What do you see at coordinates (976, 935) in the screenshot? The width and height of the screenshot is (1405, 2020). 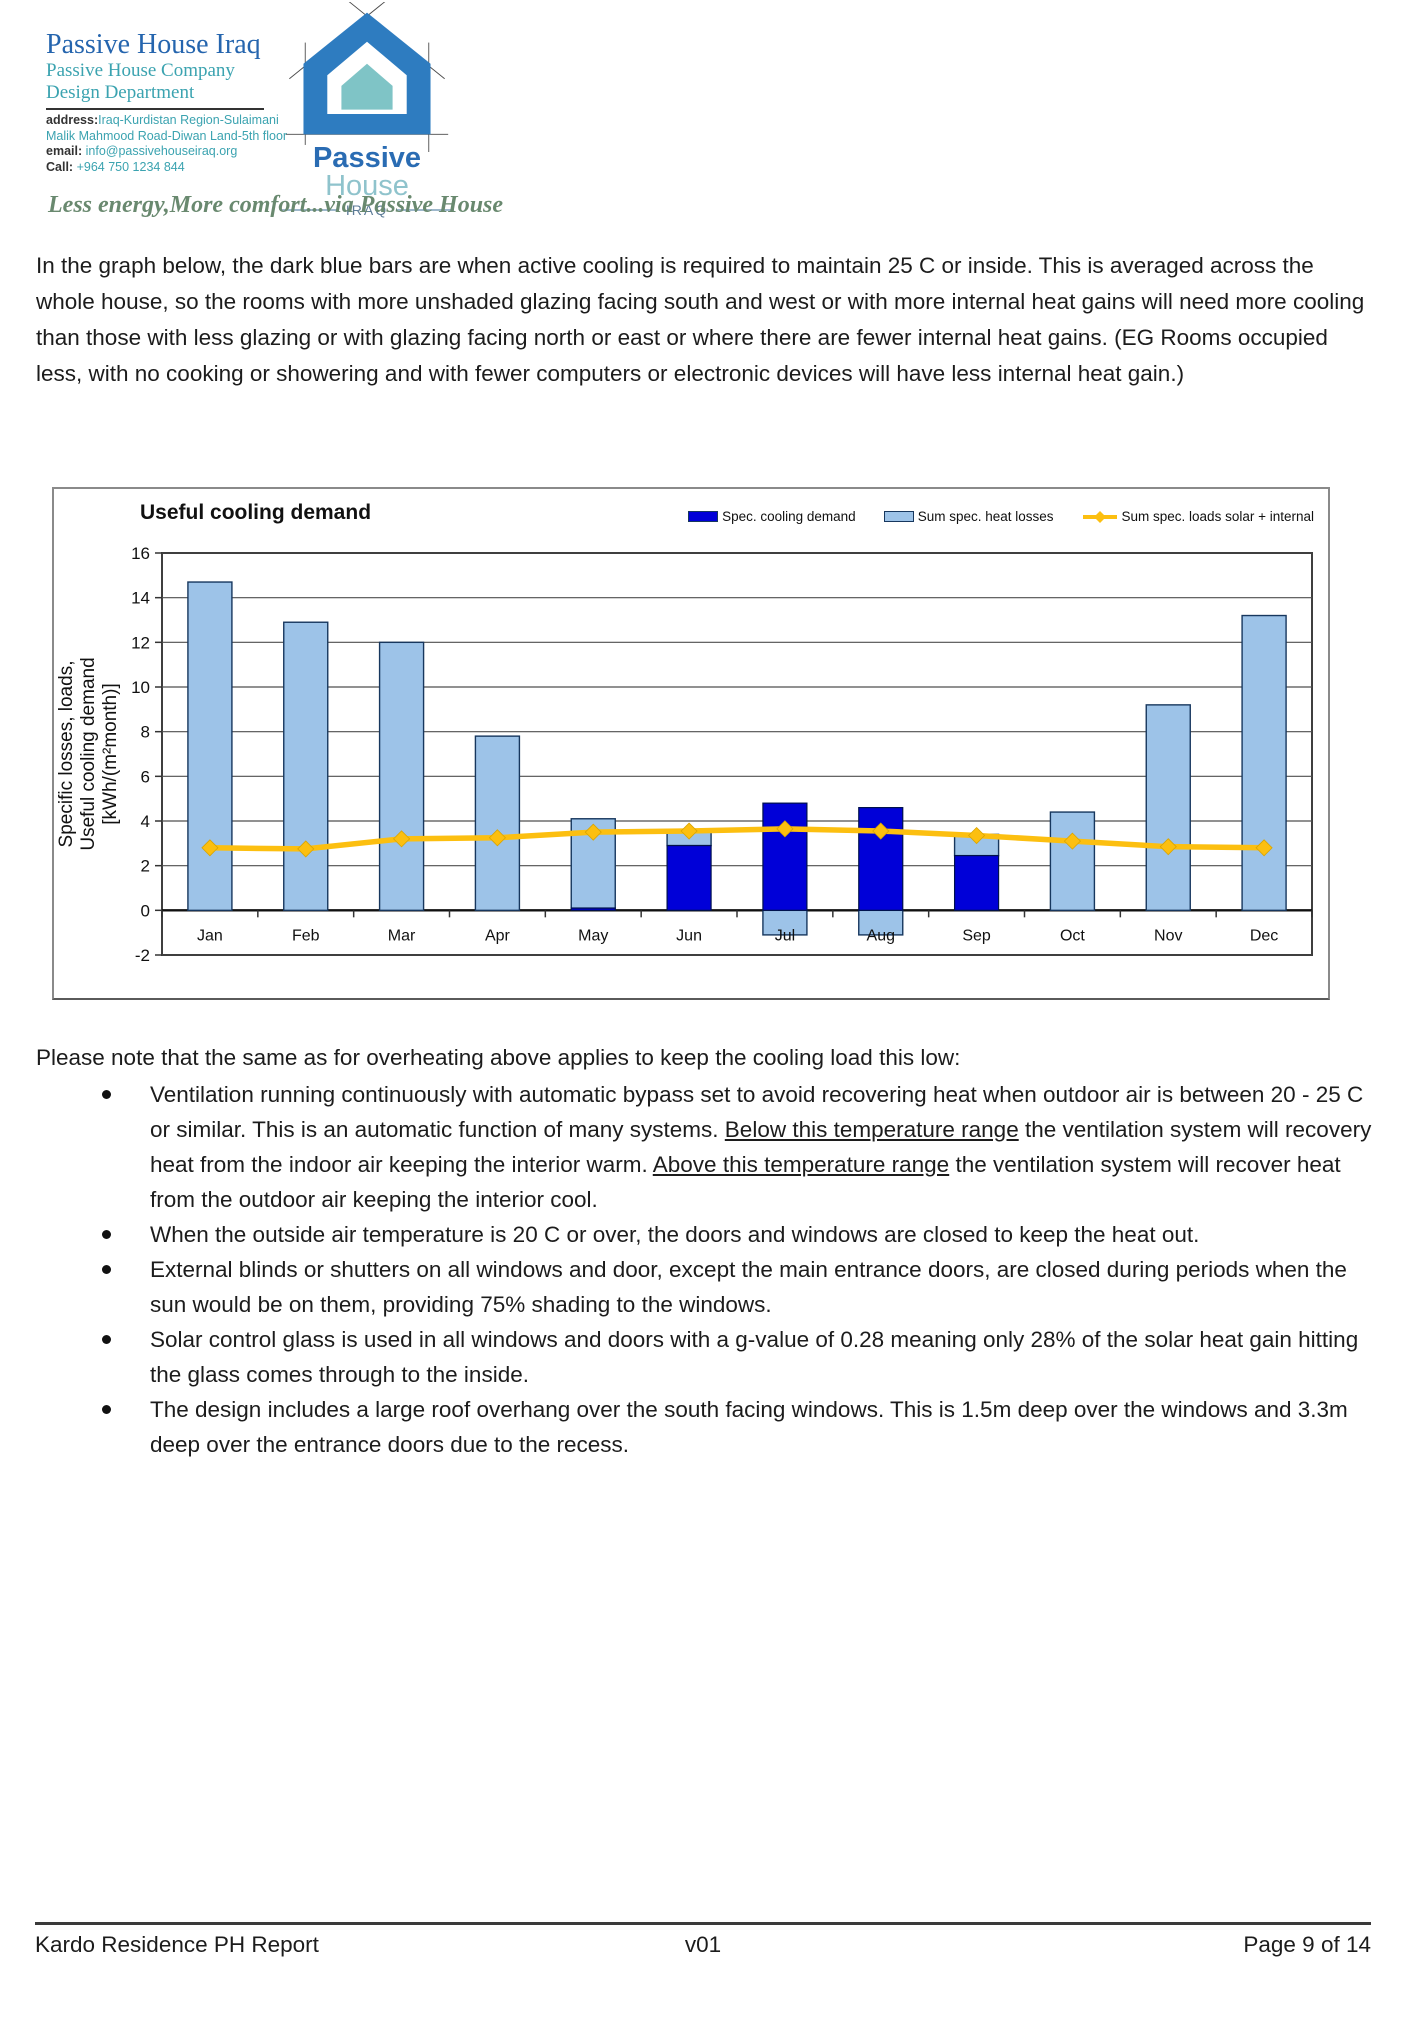 I see `month-label: Sep` at bounding box center [976, 935].